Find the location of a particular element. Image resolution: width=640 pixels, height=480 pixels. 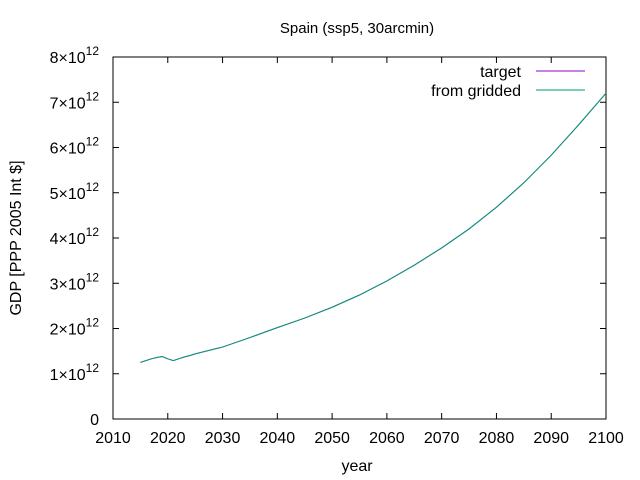

y-tick-label: 5×10¹² is located at coordinates (75, 191).